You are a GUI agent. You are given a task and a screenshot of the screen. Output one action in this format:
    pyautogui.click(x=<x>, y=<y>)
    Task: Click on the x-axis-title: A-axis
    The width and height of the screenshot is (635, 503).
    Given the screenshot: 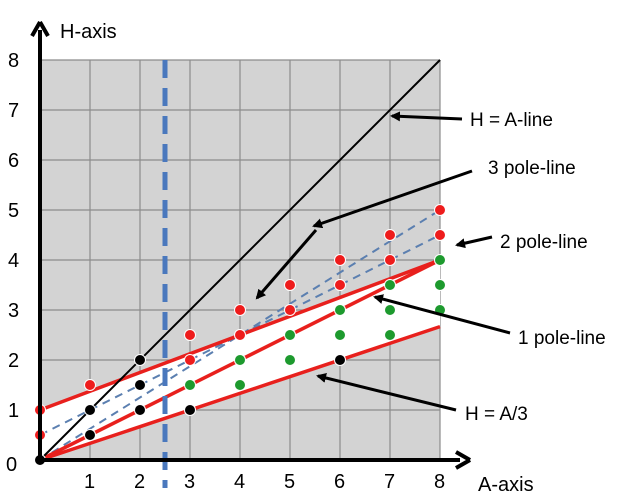 What is the action you would take?
    pyautogui.click(x=506, y=485)
    